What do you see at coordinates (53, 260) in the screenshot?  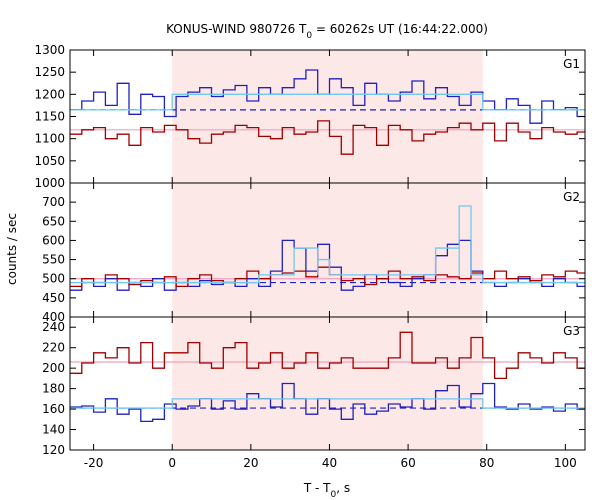 I see `y-tick-label: 550` at bounding box center [53, 260].